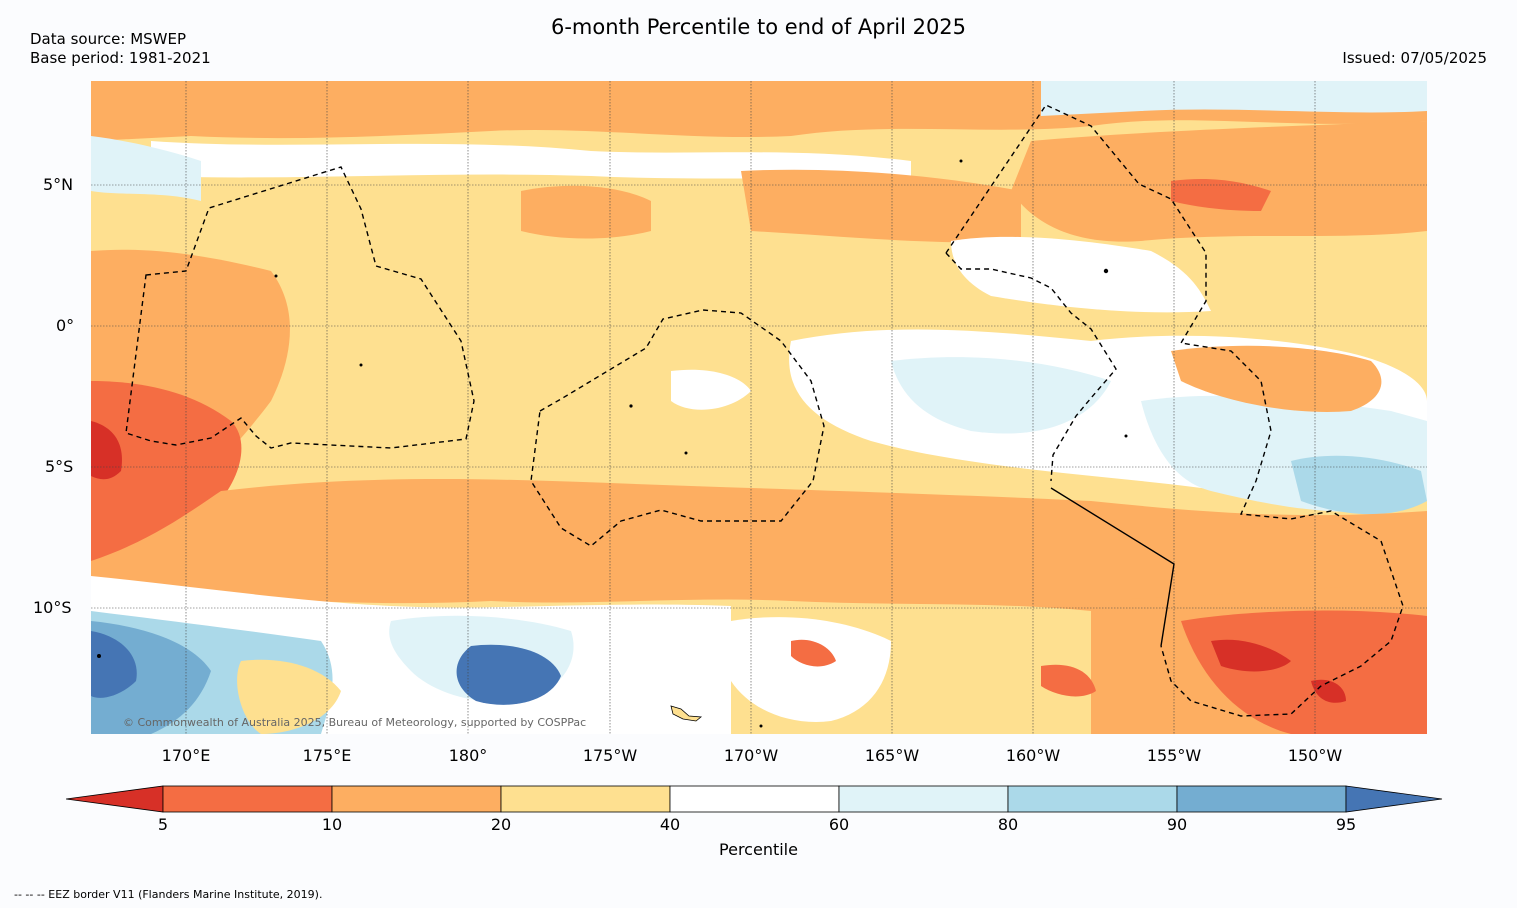  Describe the element at coordinates (106, 450) in the screenshot. I see `region-left-darkred` at that location.